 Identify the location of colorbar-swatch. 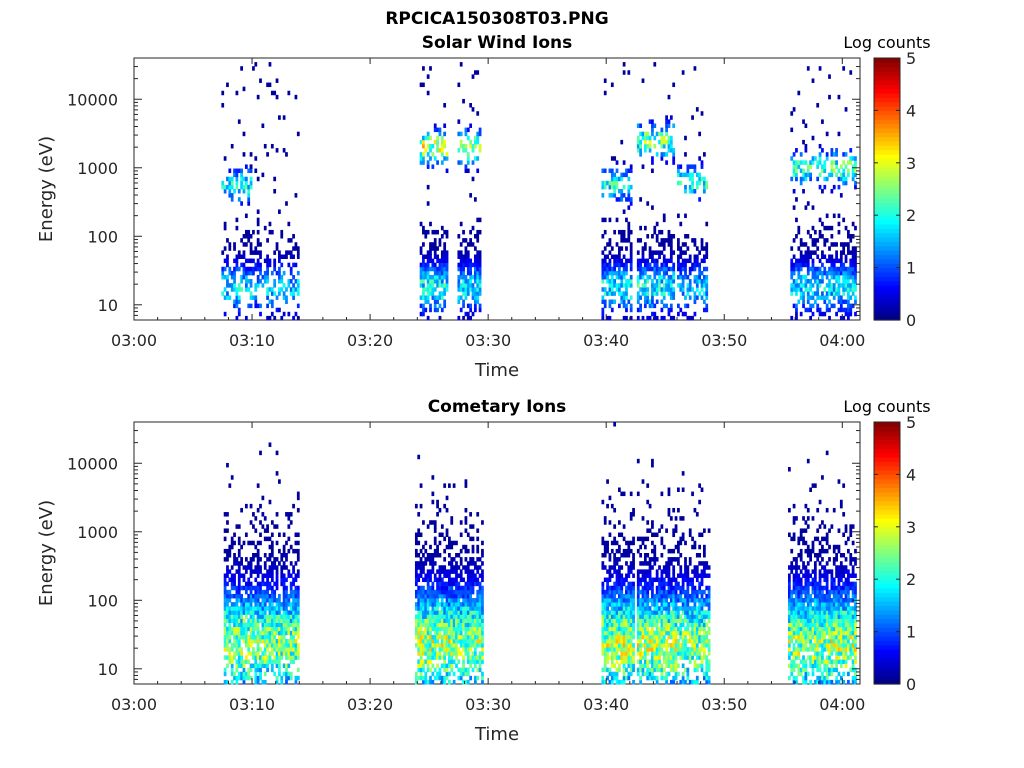
(887, 74).